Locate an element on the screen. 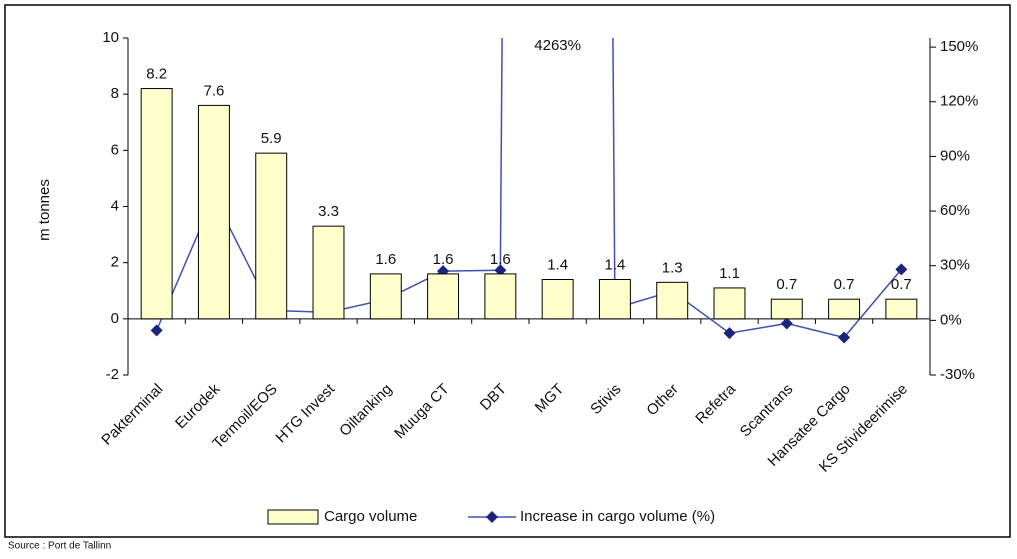 The width and height of the screenshot is (1017, 559). y-tick-label: 2 is located at coordinates (115, 262).